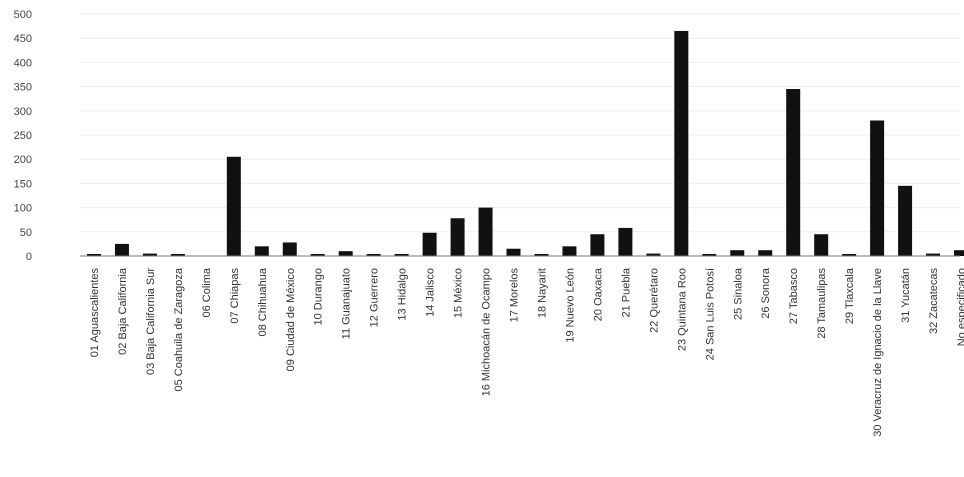  I want to click on y-tick-label: 250, so click(23, 136).